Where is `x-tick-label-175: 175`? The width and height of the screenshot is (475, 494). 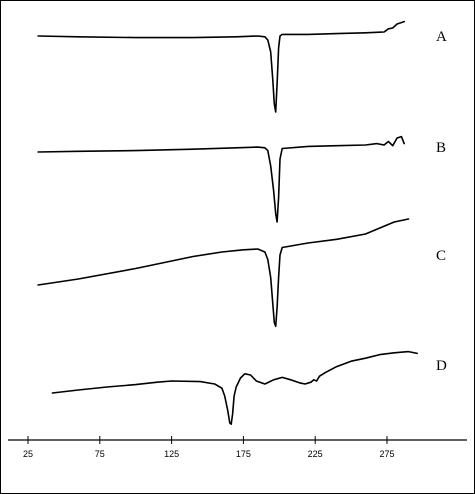
x-tick-label-175: 175 is located at coordinates (243, 454).